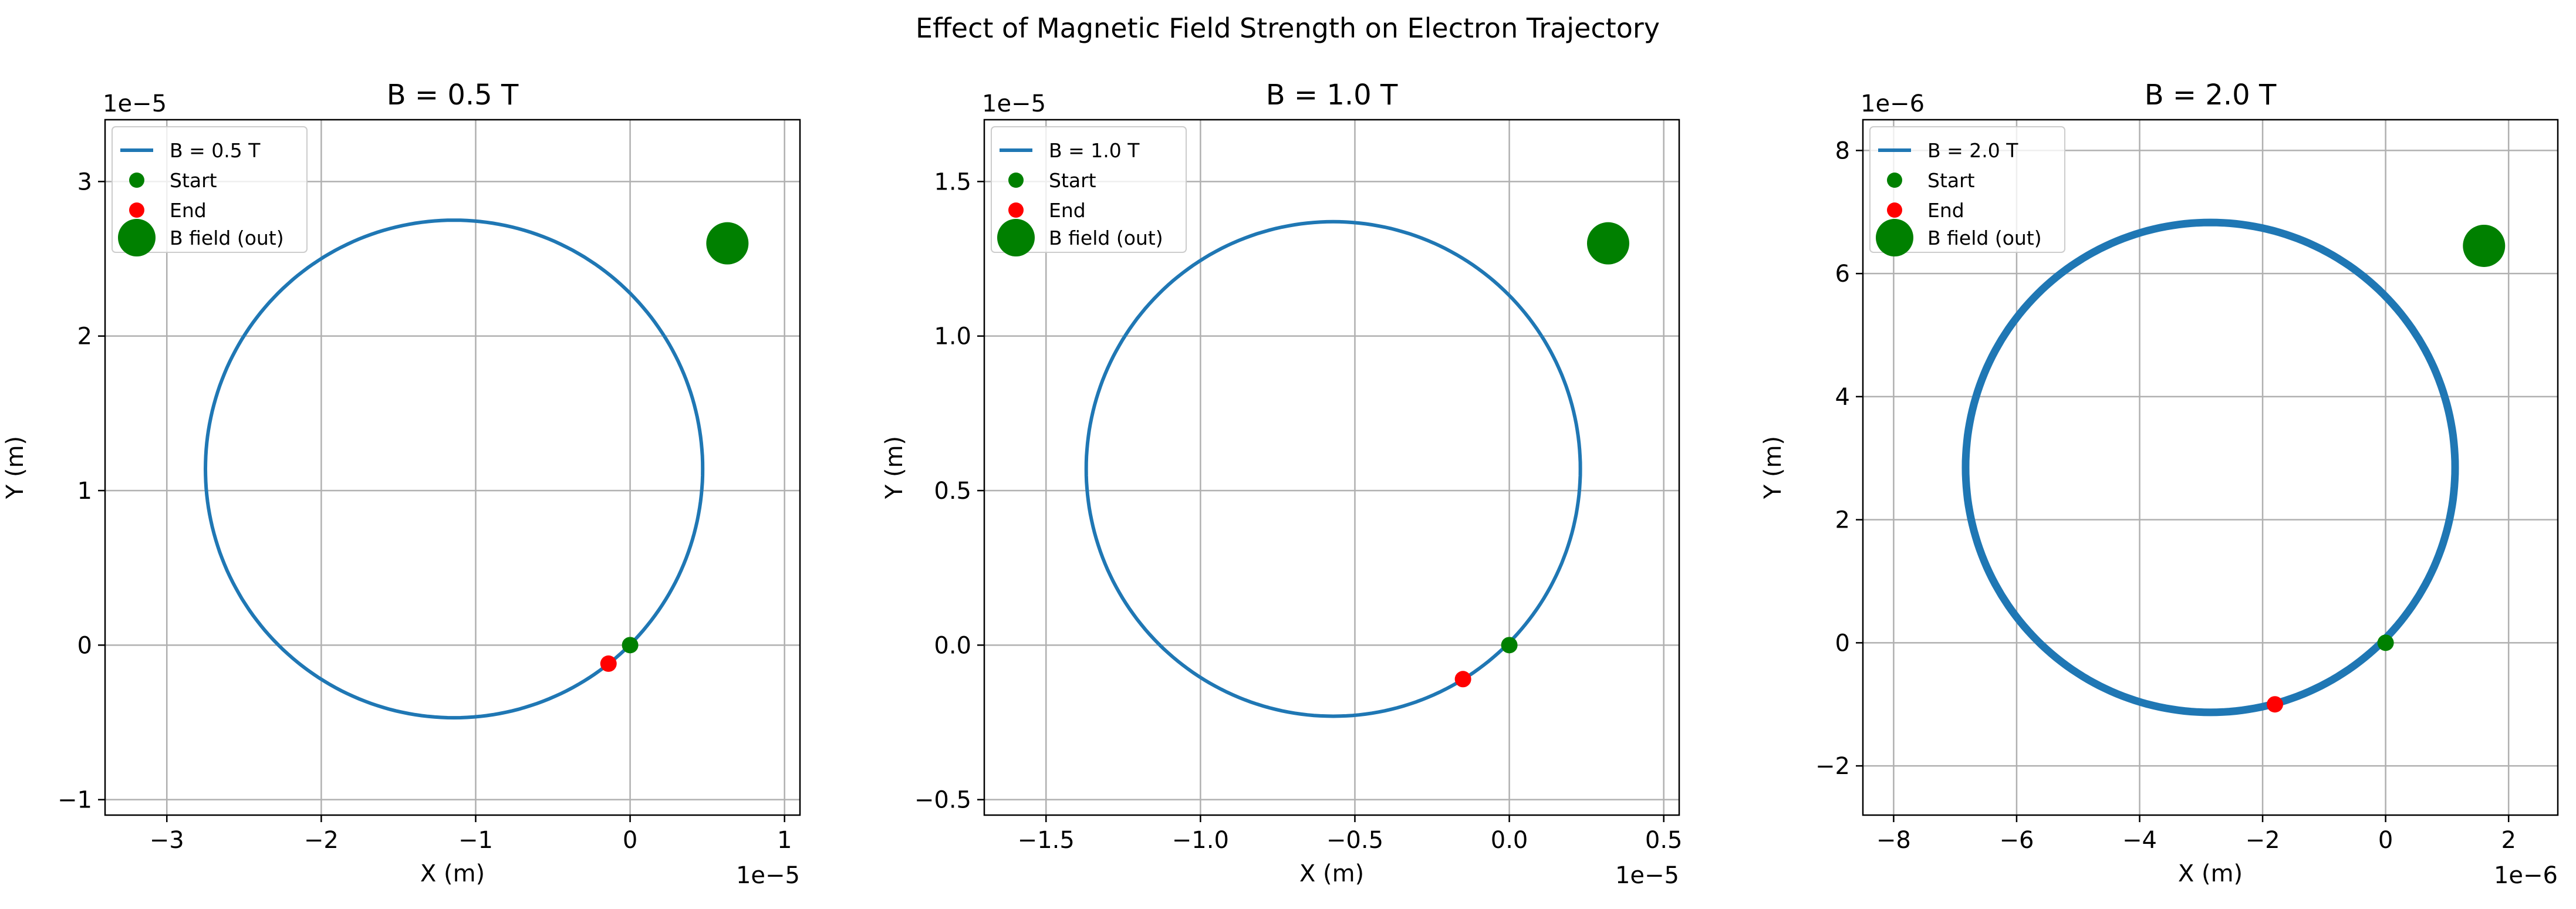 This screenshot has height=909, width=2576. I want to click on x-tick-label: −1.0, so click(1200, 840).